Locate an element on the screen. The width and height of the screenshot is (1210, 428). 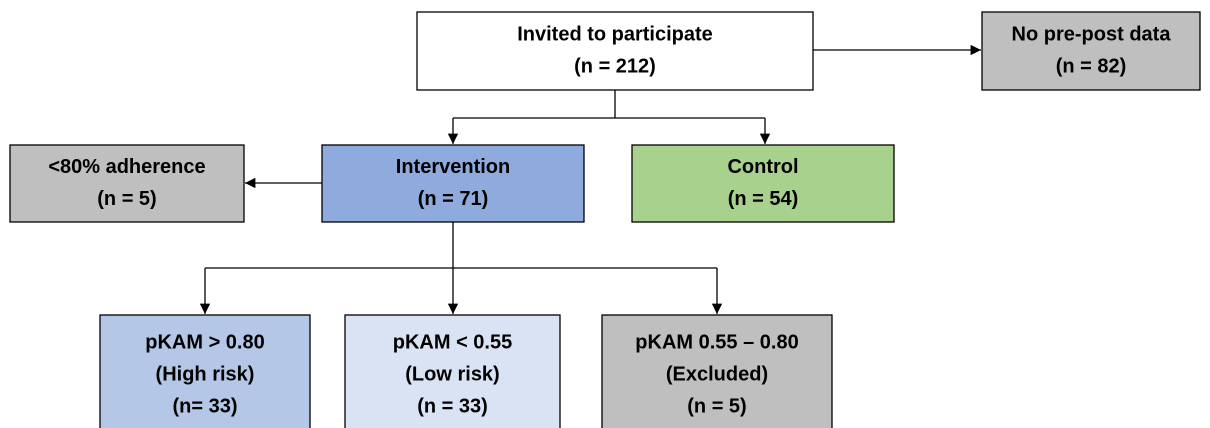
node-text: Invited to participate is located at coordinates (615, 34).